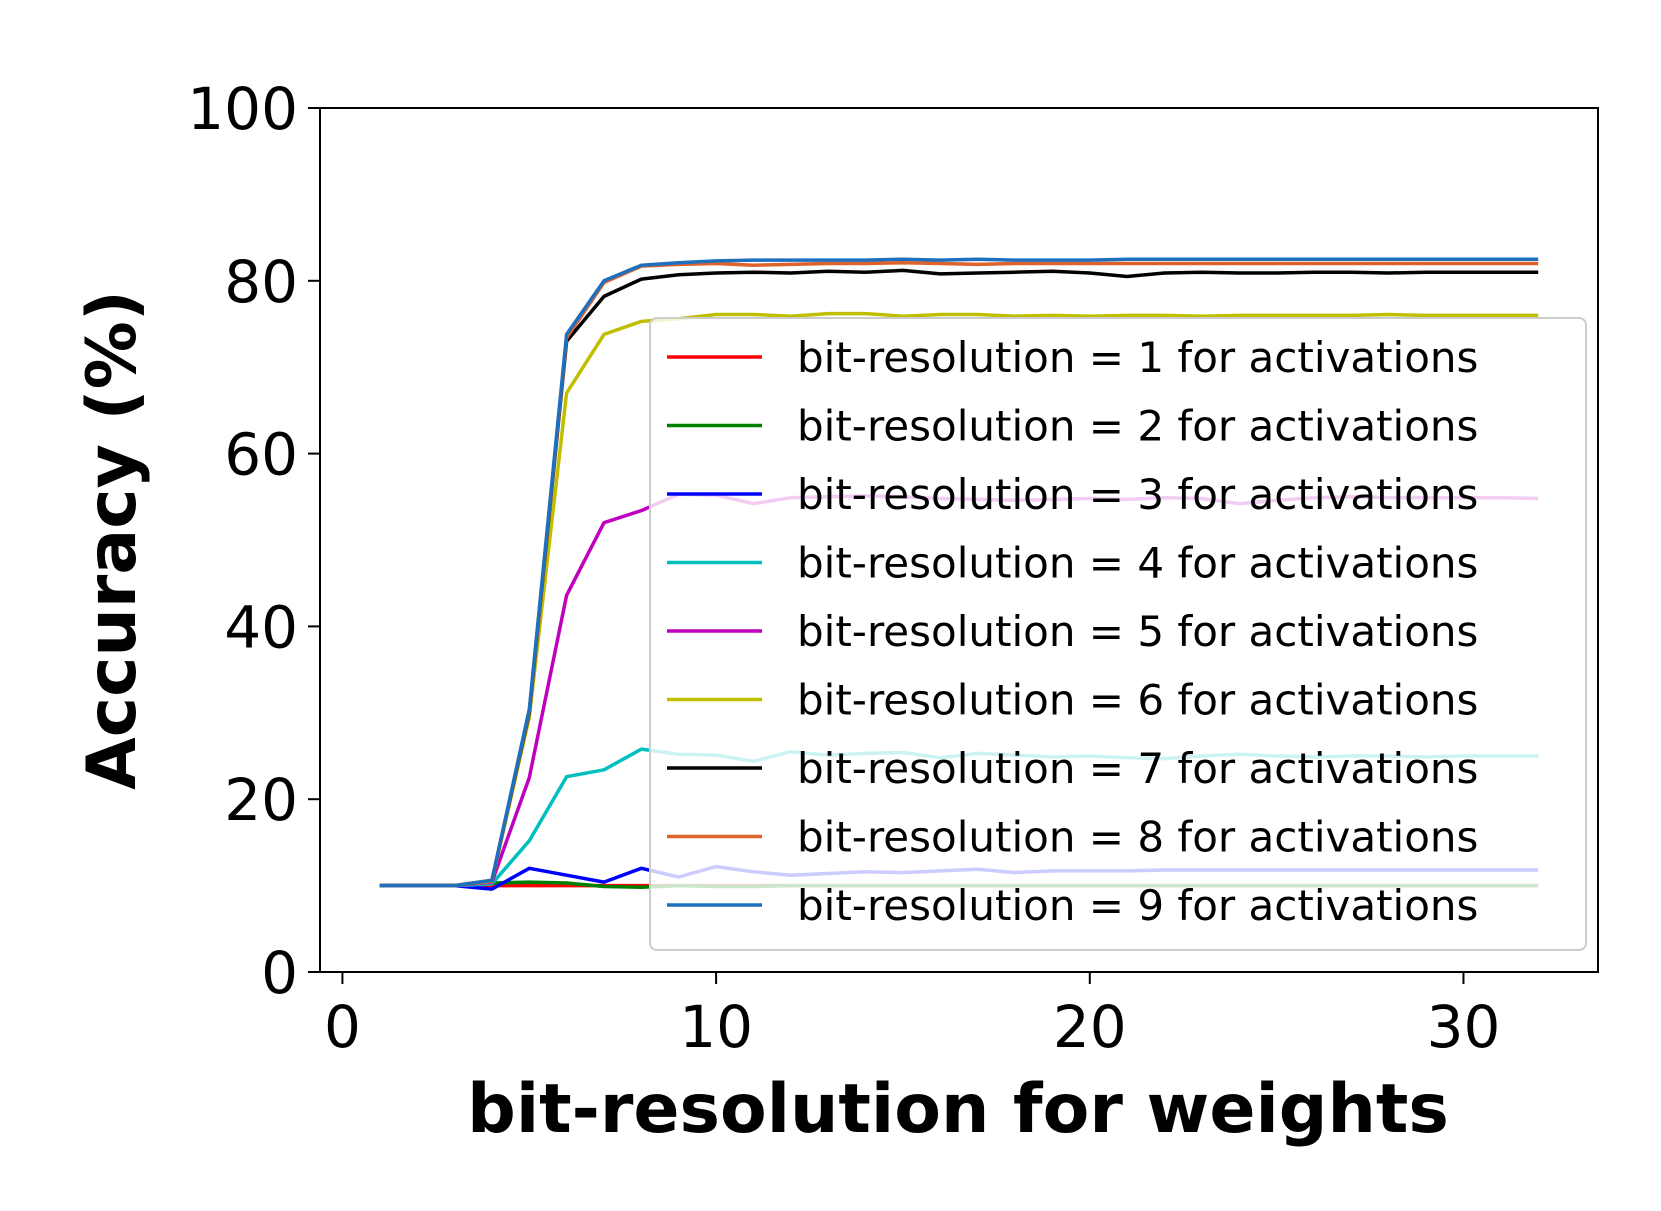  Describe the element at coordinates (1137, 700) in the screenshot. I see `legend-label-6: bit-resolution = 6 for activations` at that location.